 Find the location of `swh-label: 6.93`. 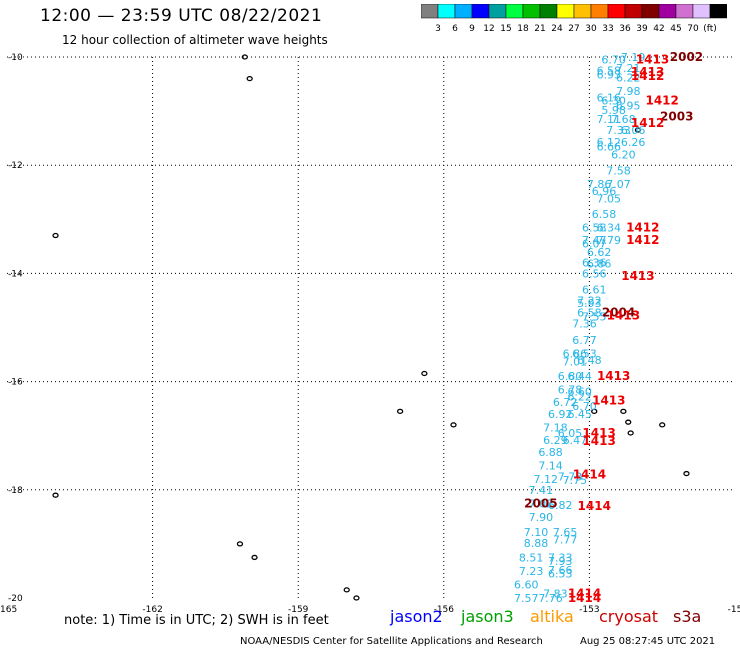

swh-label: 6.93 is located at coordinates (609, 74).